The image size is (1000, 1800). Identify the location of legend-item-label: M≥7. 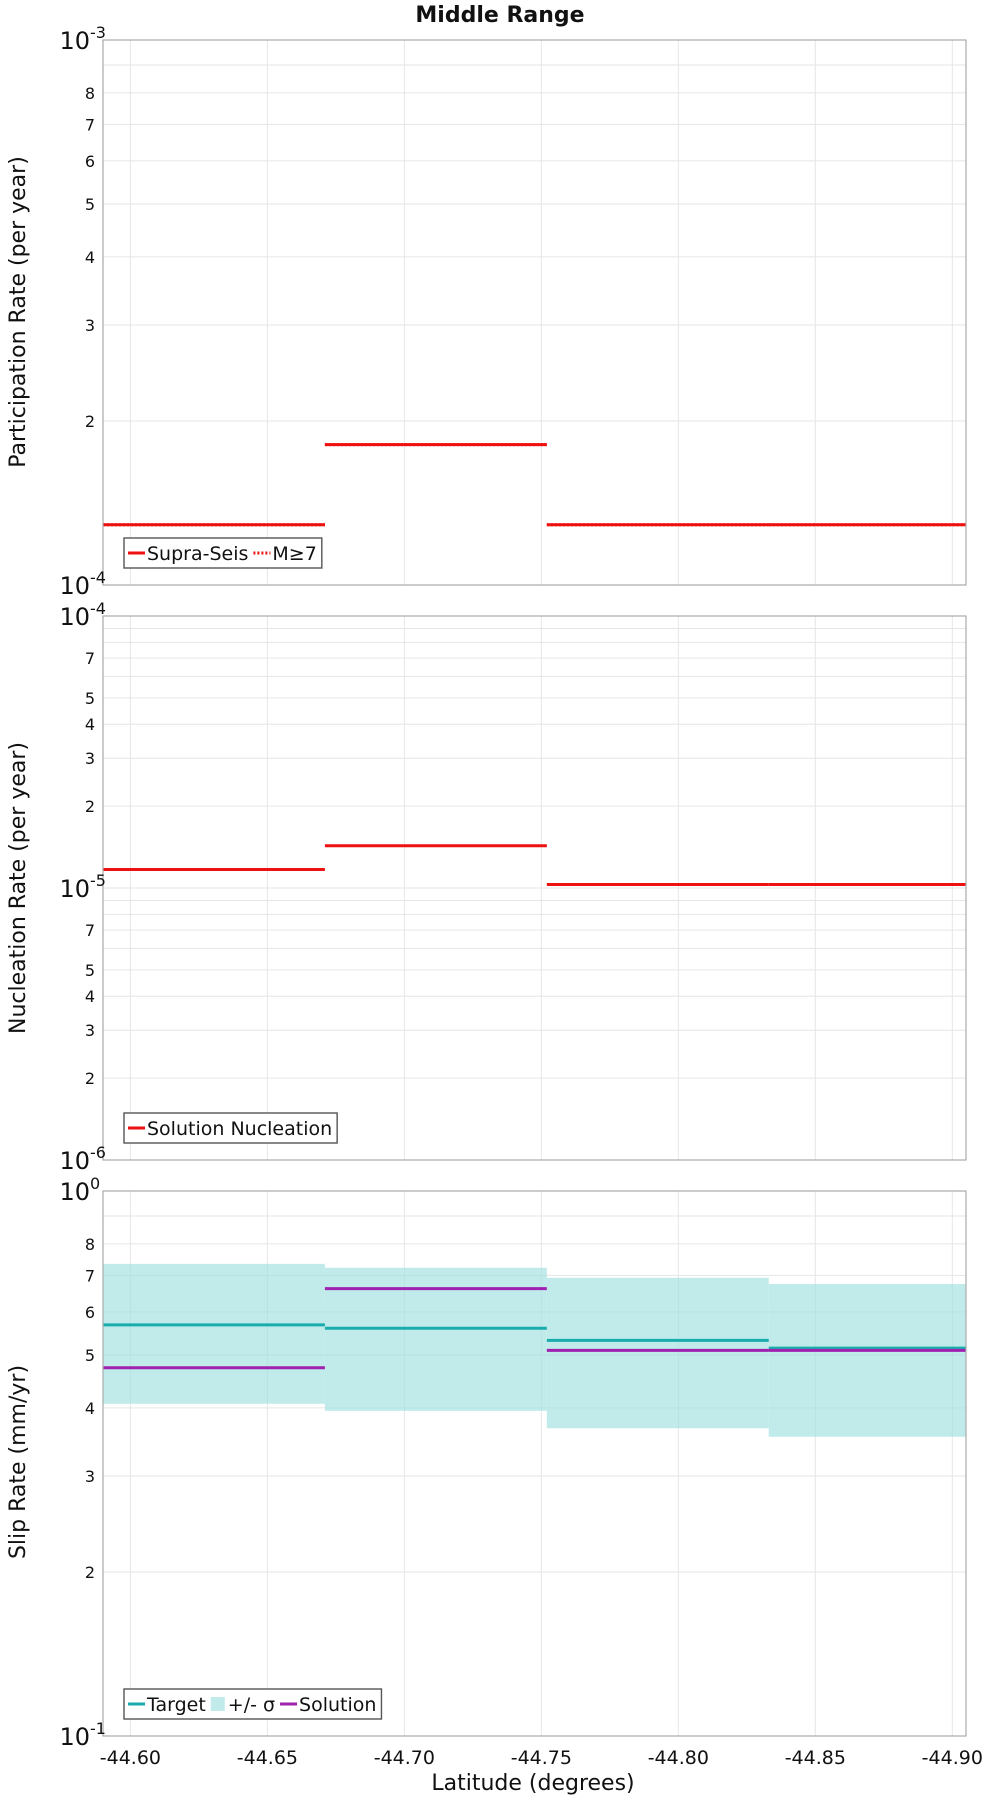
(294, 554).